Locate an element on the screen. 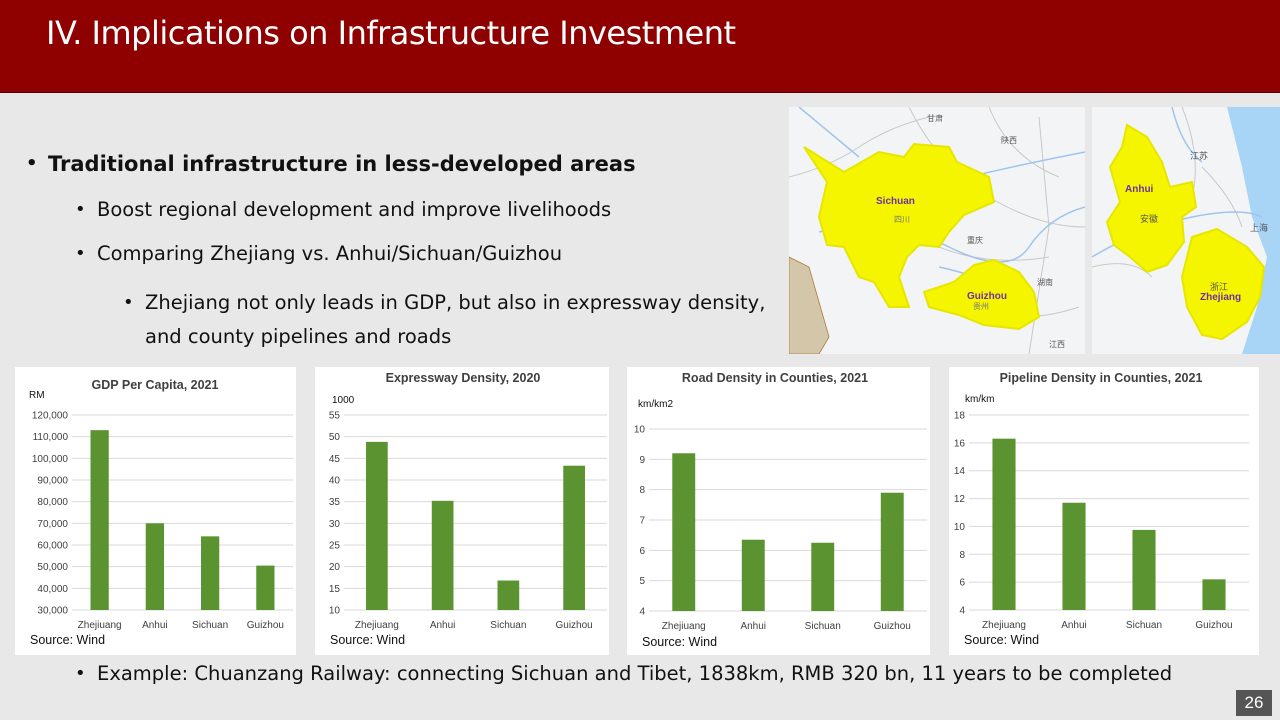  chart-title: GDP Per Capita, 2021 is located at coordinates (155, 385).